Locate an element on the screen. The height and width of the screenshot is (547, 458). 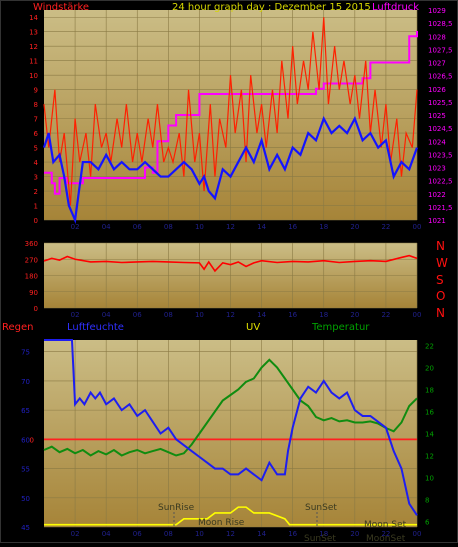
uv-axis-title: UV is located at coordinates (253, 327).